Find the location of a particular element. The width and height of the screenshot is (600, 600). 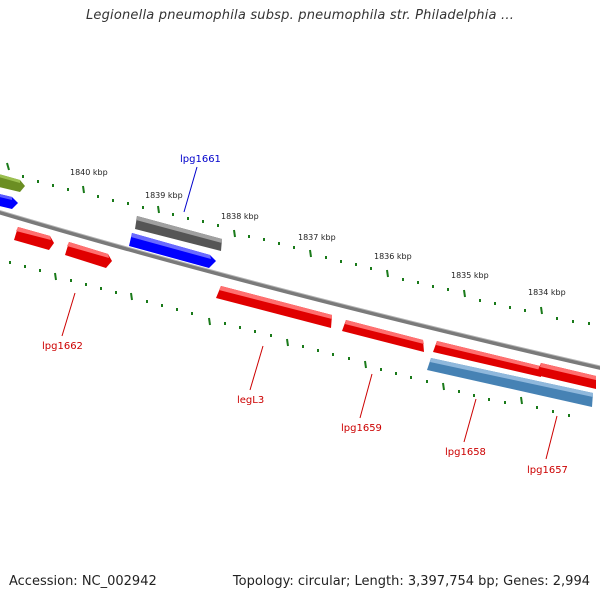

label-lpg1662: lpg1662 is located at coordinates (62, 346).